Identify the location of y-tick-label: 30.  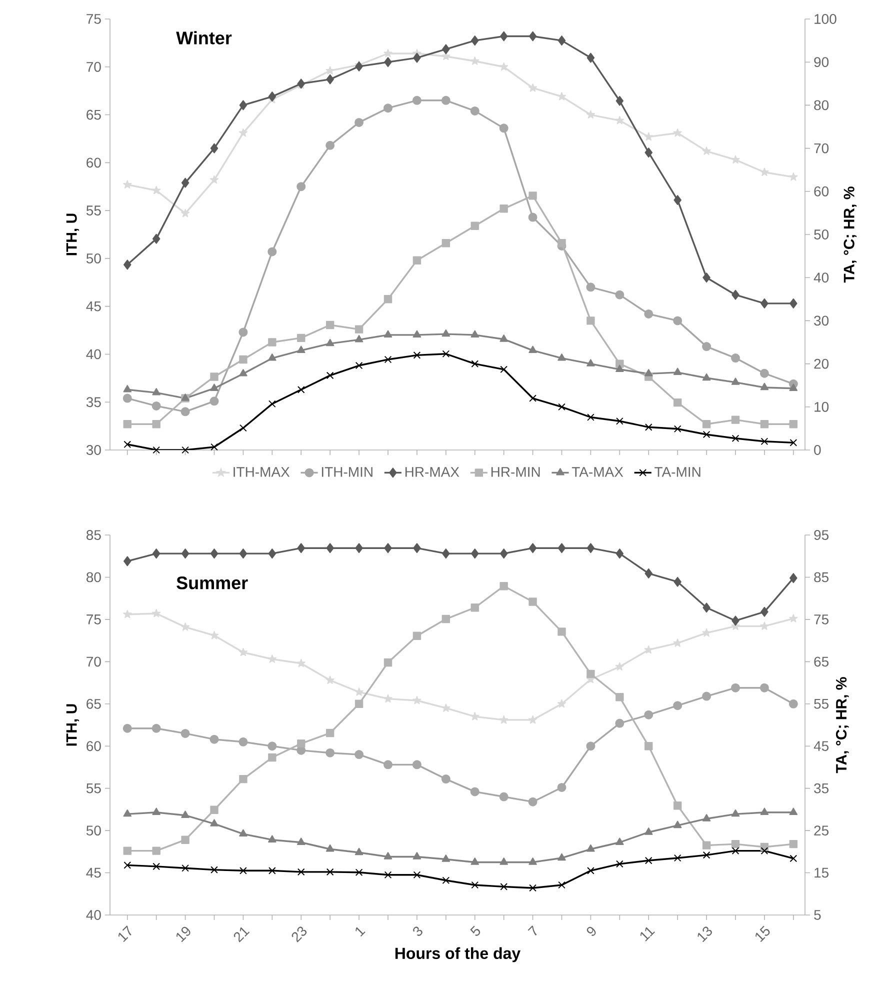
(93, 450).